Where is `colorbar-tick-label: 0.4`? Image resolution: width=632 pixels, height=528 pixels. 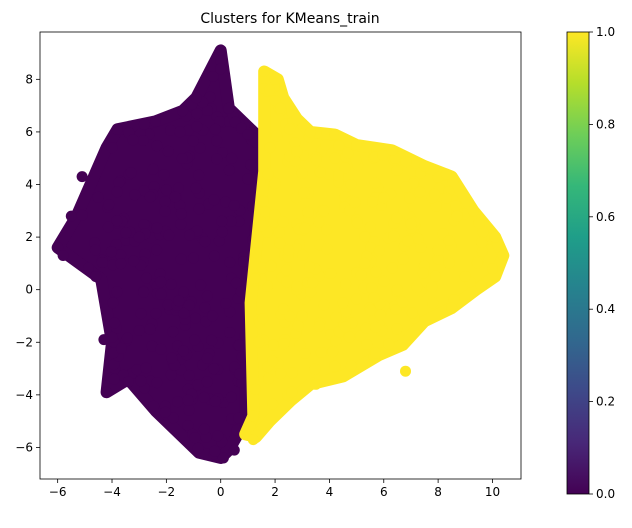 colorbar-tick-label: 0.4 is located at coordinates (605, 309).